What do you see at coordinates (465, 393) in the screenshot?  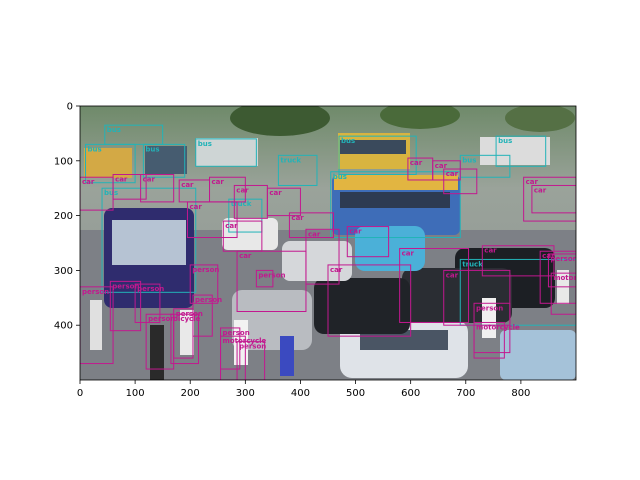 I see `x-tick-label: 700` at bounding box center [465, 393].